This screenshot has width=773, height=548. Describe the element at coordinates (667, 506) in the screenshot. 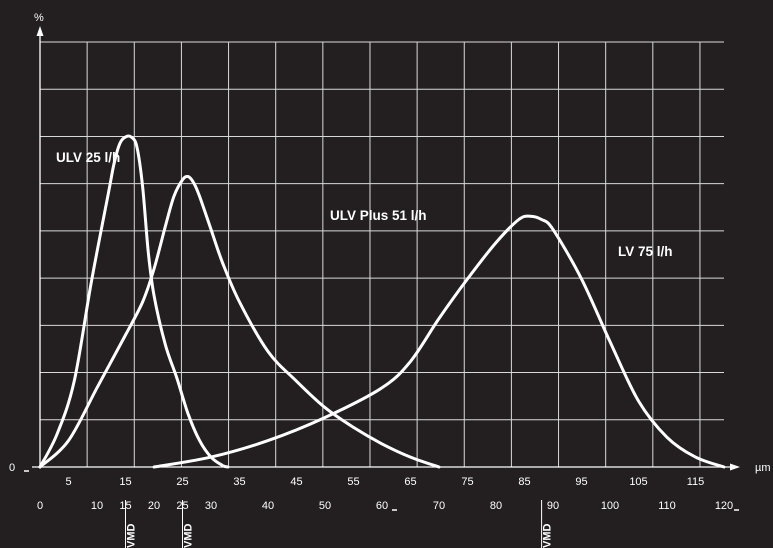

I see `x-tick-label: 110` at that location.